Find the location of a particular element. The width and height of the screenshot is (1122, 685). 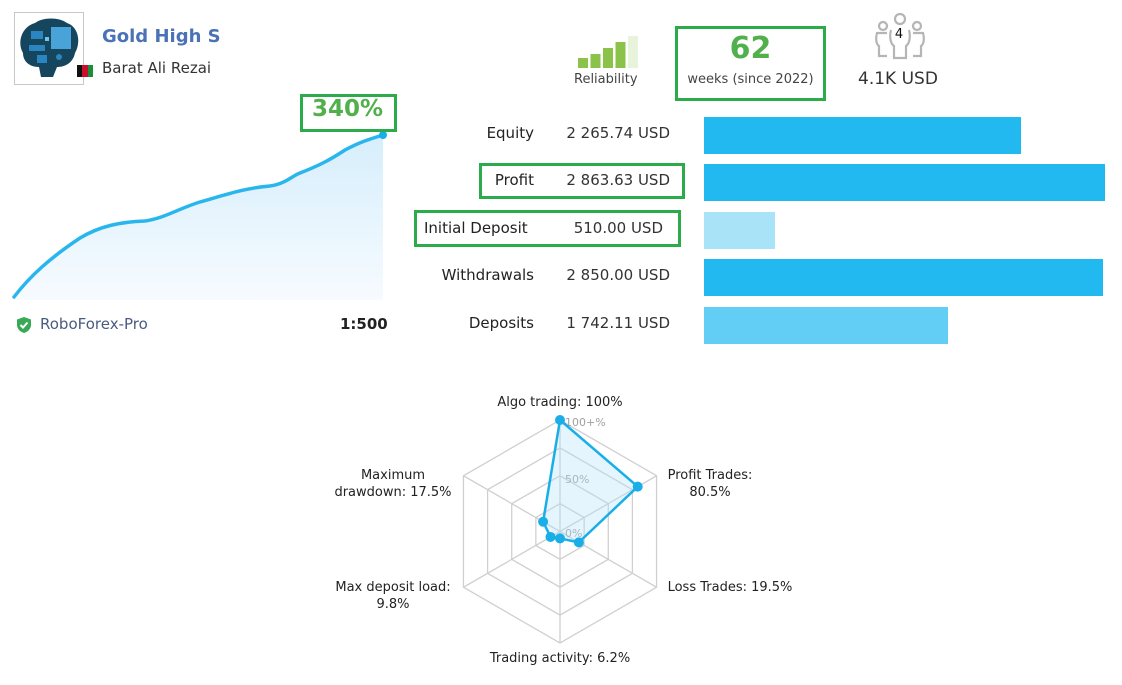

radar-axis-label: Max deposit load: 9.8% is located at coordinates (393, 596).